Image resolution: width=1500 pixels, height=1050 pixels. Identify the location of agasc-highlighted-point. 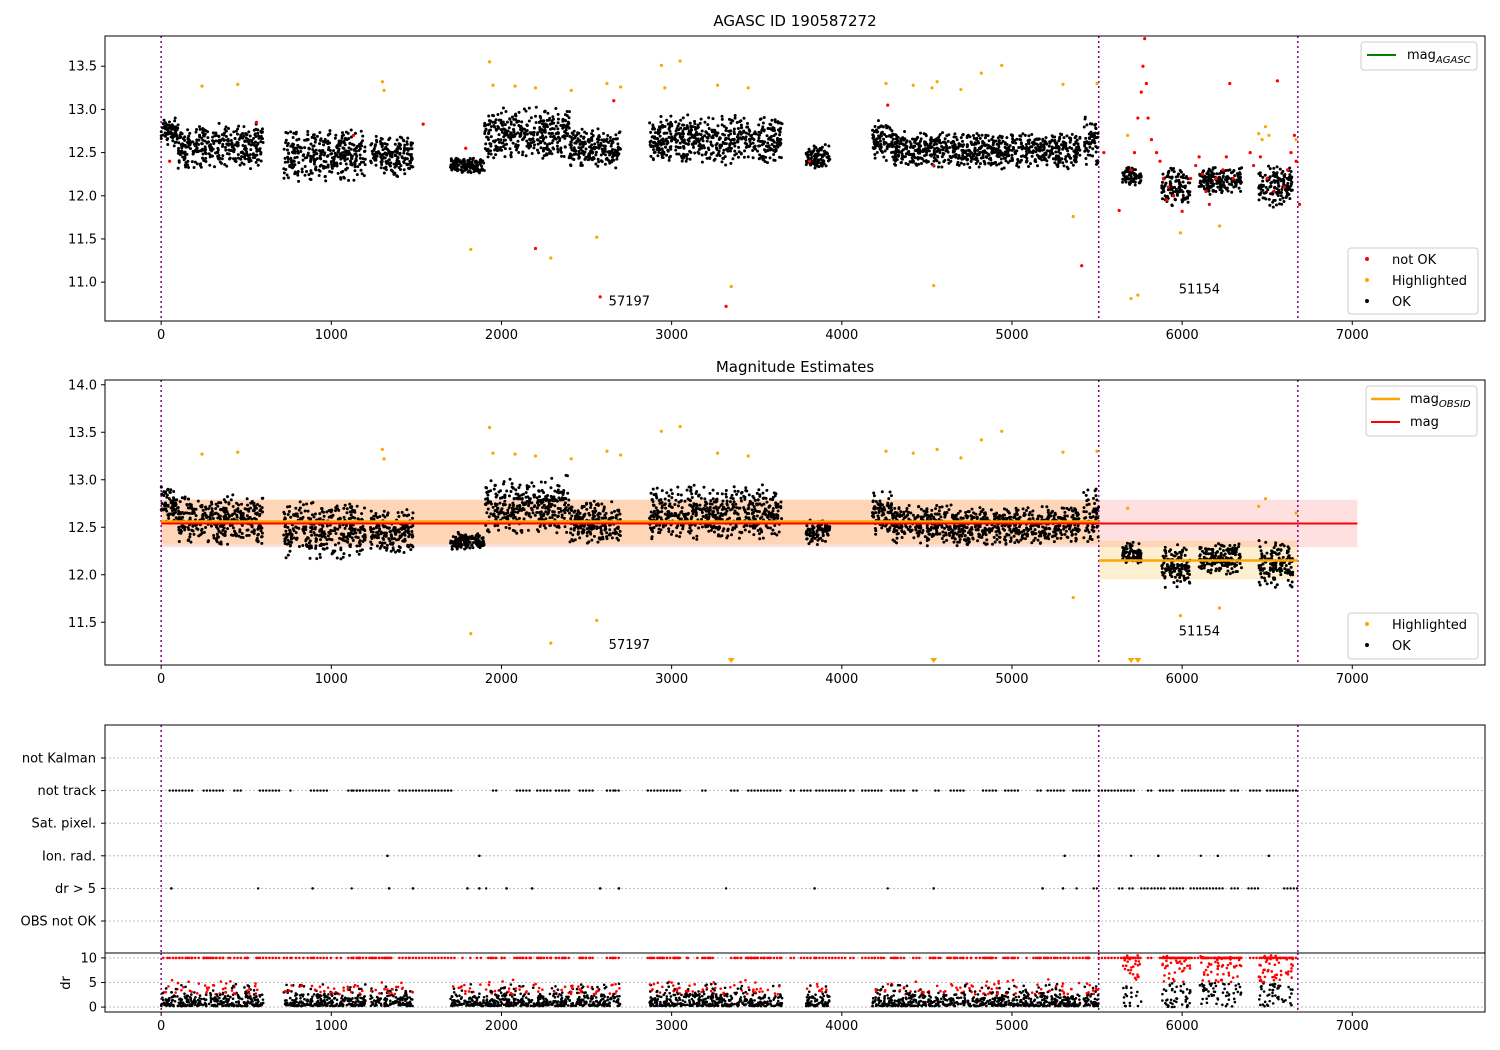
(1131, 298).